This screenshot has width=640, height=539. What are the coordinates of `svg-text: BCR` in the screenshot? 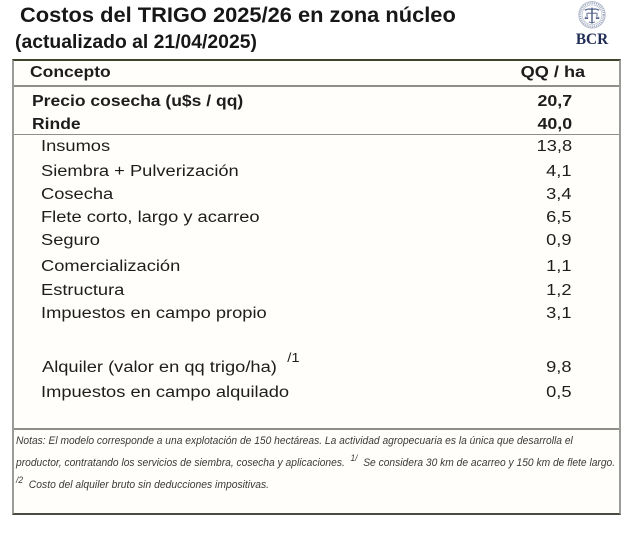 It's located at (592, 39).